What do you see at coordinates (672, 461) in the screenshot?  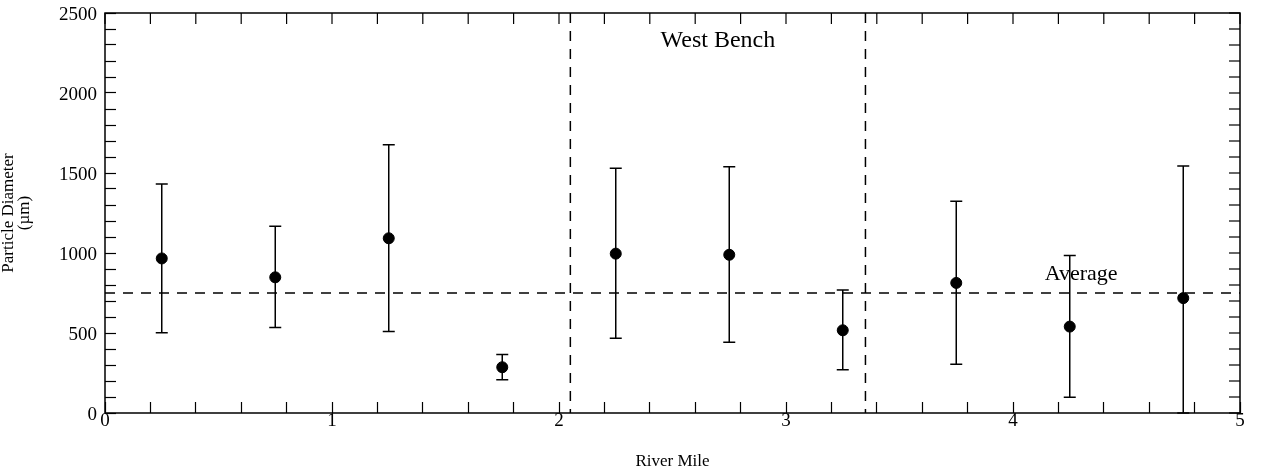 I see `x-axis-title: River Mile` at bounding box center [672, 461].